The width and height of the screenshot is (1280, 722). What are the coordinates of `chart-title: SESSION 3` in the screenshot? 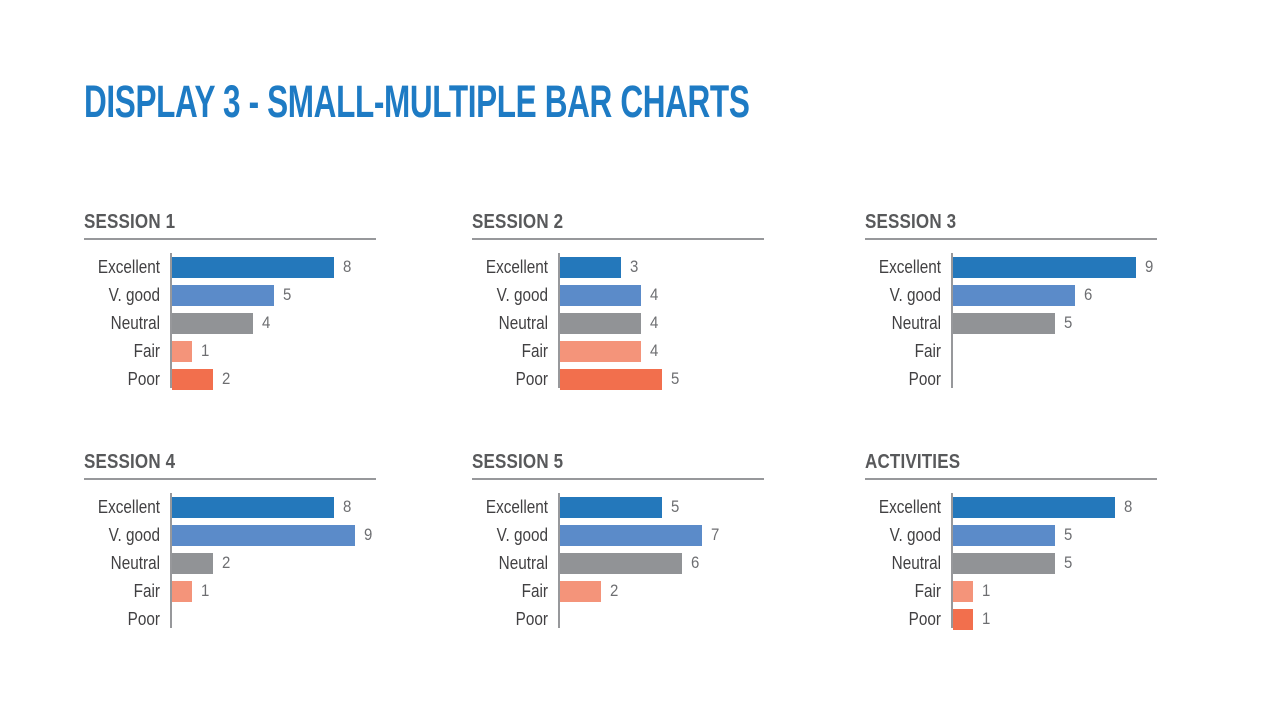 It's located at (911, 222).